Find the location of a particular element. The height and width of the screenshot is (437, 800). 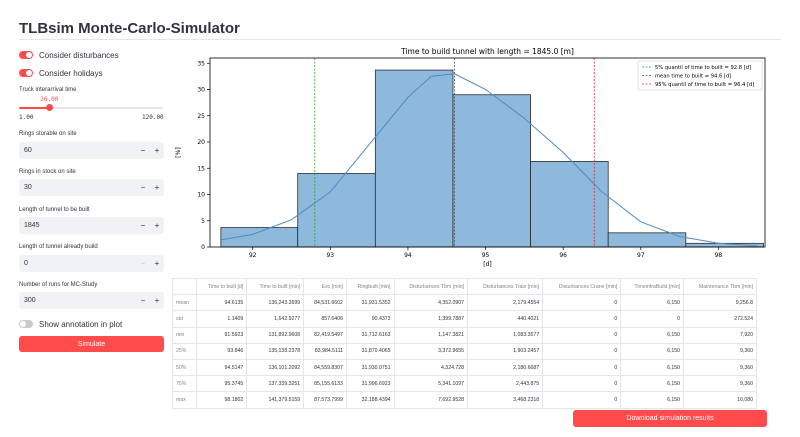

y-tick-label: 20 is located at coordinates (201, 142).